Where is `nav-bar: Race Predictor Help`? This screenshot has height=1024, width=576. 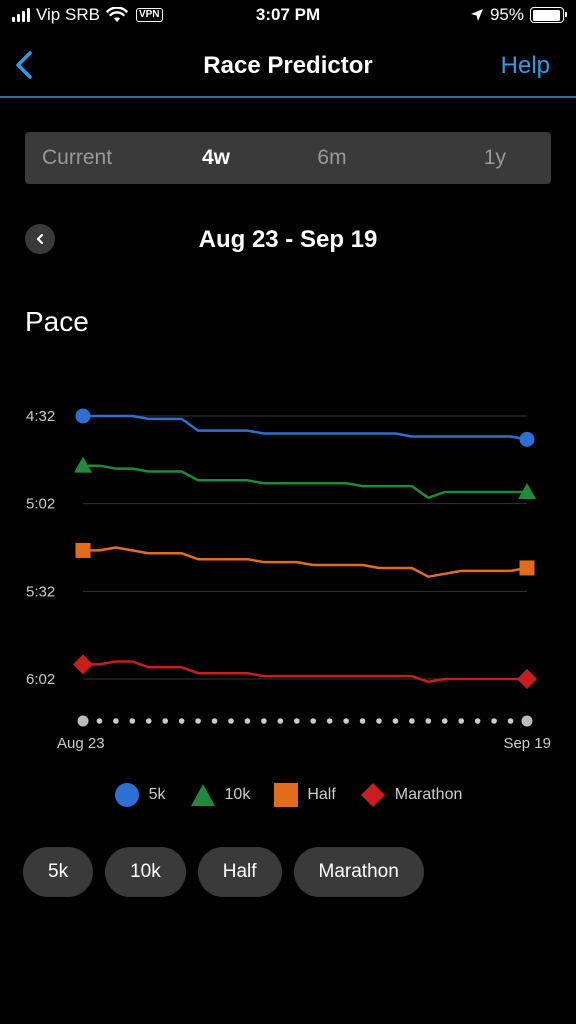
nav-bar: Race Predictor Help is located at coordinates (288, 66).